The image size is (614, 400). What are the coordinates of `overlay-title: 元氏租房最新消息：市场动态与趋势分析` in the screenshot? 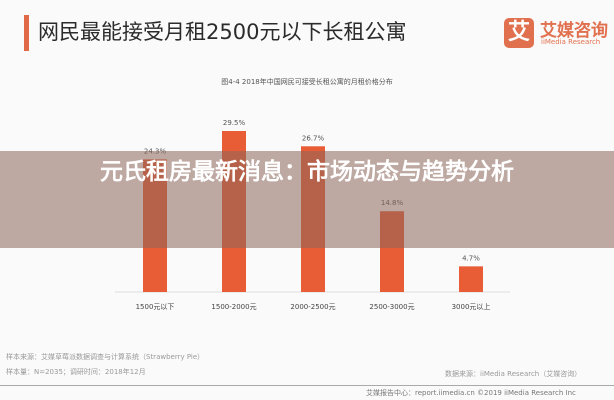 It's located at (307, 172).